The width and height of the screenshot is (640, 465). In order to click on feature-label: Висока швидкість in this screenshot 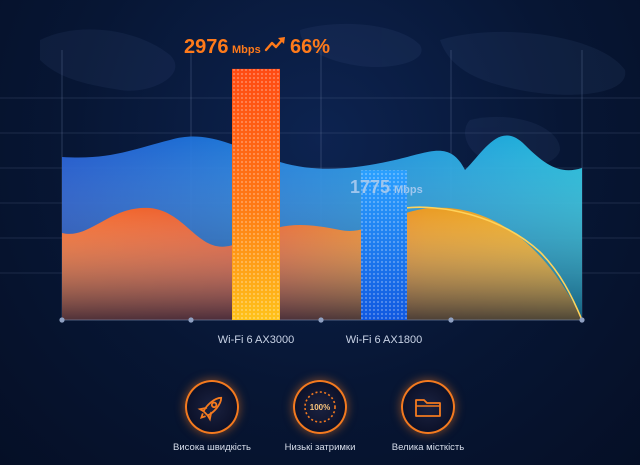, I will do `click(212, 447)`.